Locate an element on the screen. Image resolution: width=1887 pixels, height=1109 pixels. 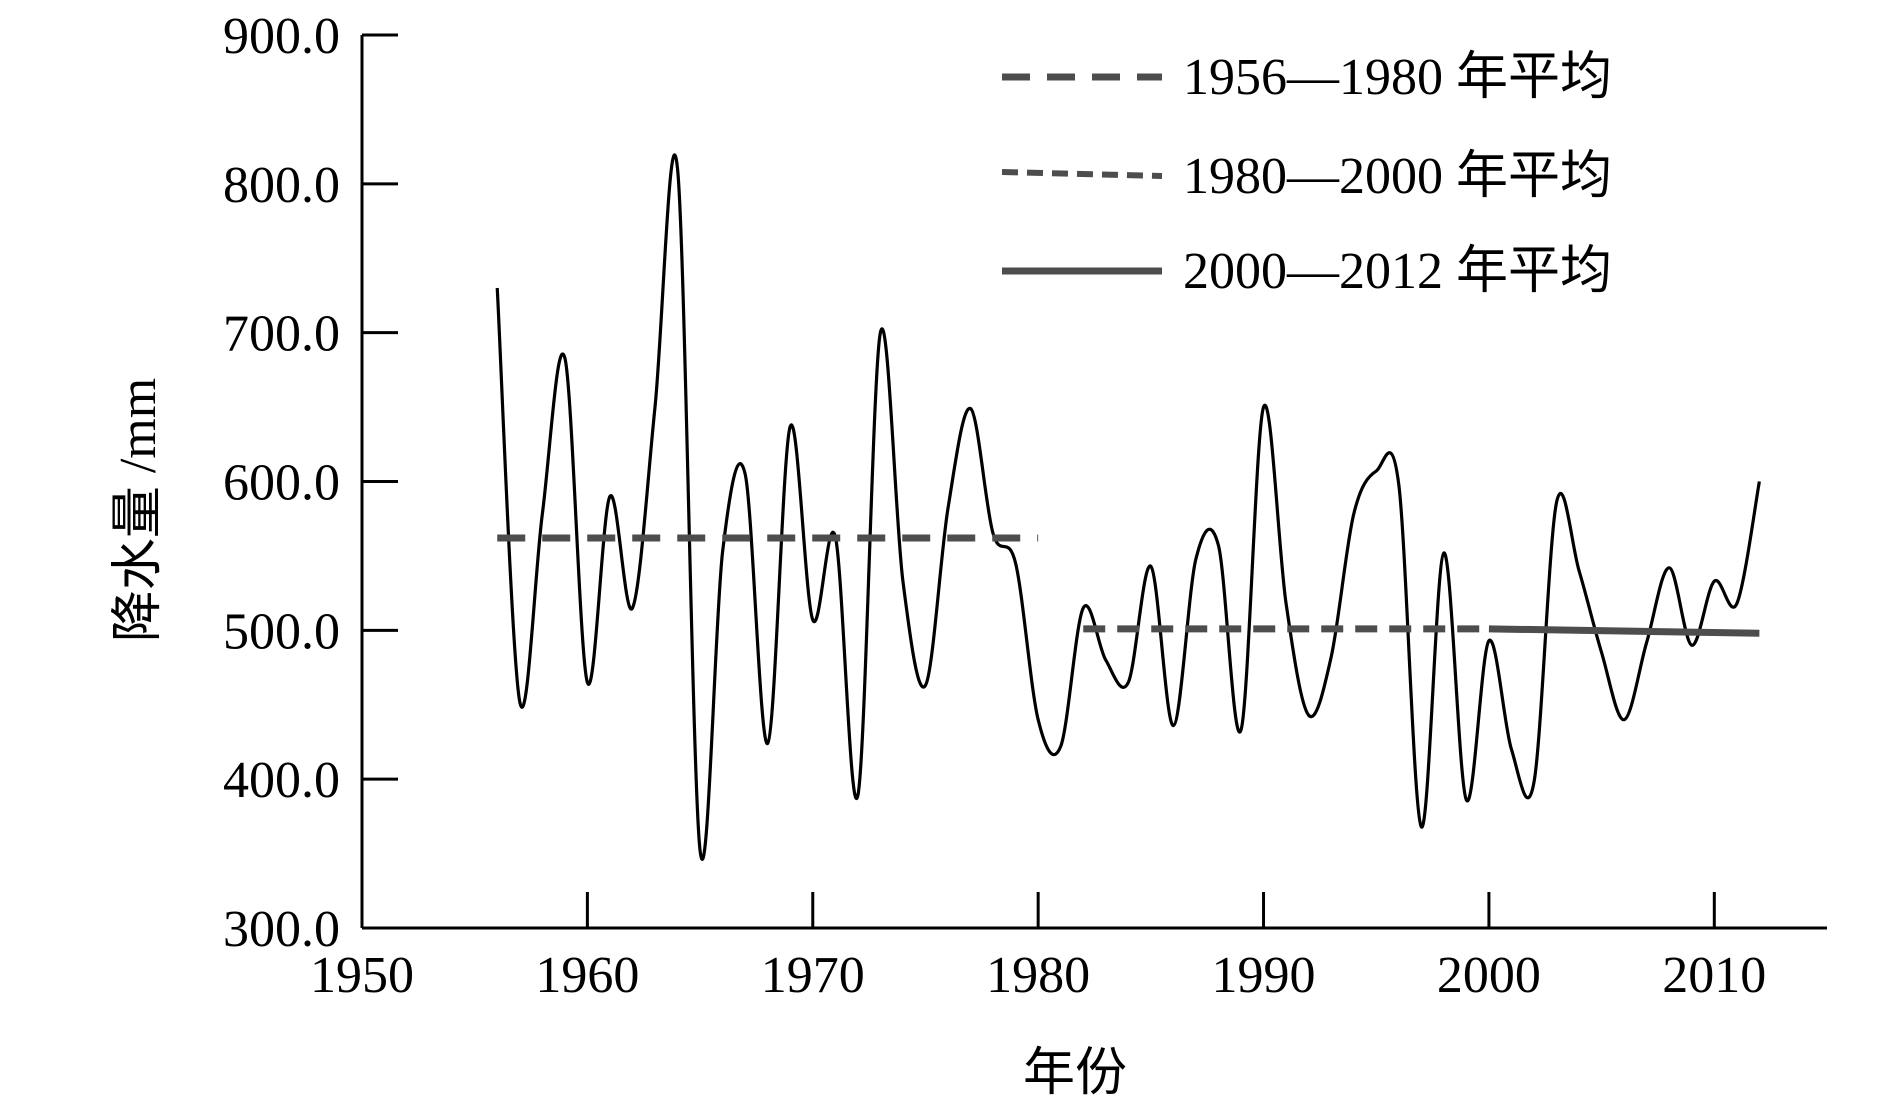
y-tick-label: 800.0 is located at coordinates (281, 185).